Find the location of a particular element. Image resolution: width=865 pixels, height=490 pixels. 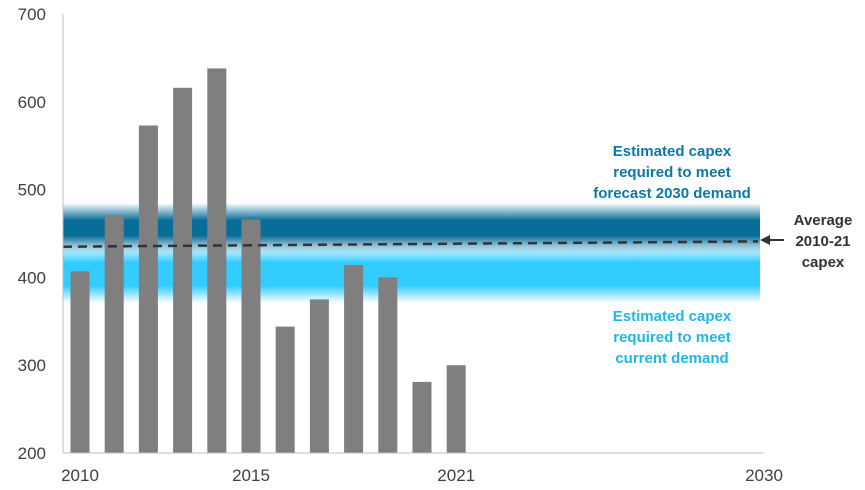

current-label-line: Estimated capex is located at coordinates (672, 316).